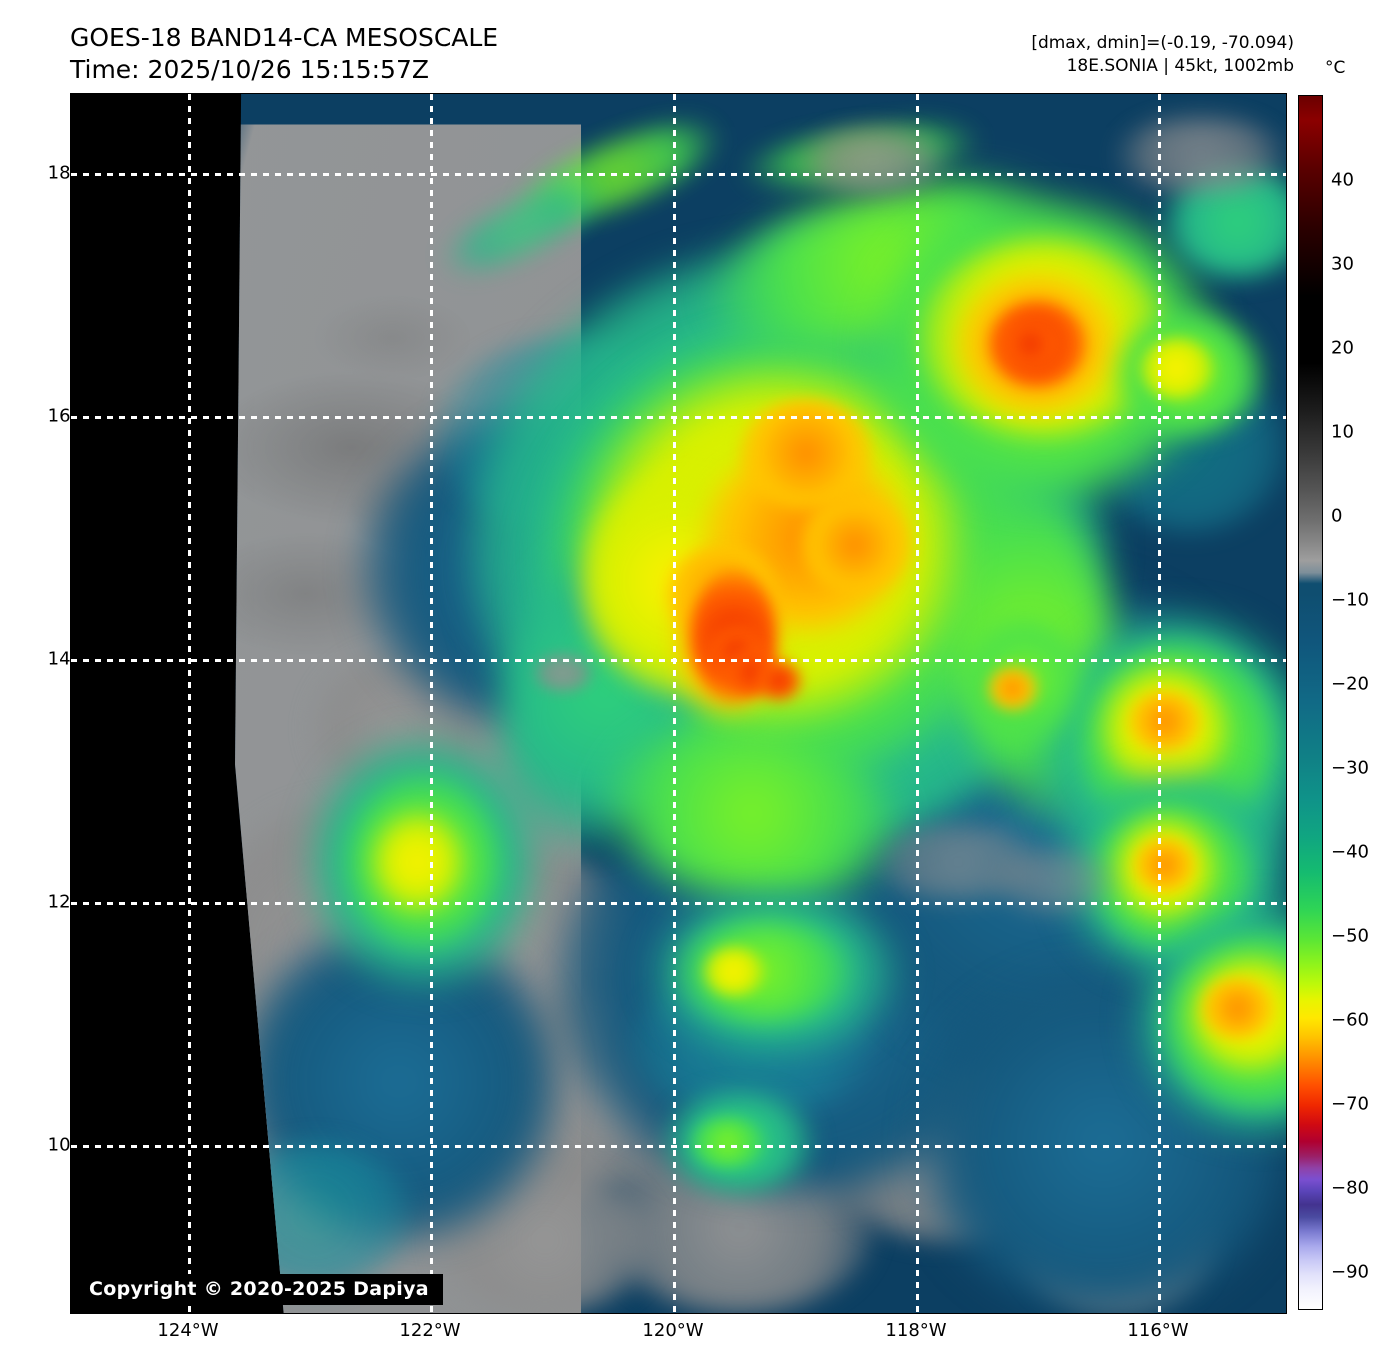  What do you see at coordinates (1350, 684) in the screenshot?
I see `colorbar-tick: −20` at bounding box center [1350, 684].